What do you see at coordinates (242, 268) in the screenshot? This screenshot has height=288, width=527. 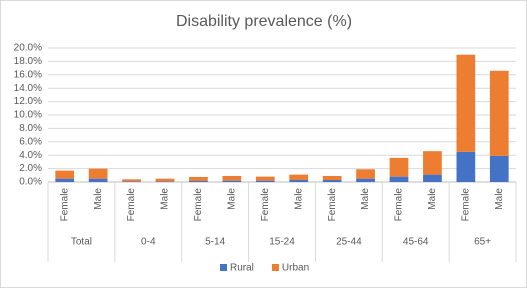 I see `legend-label: Rural` at bounding box center [242, 268].